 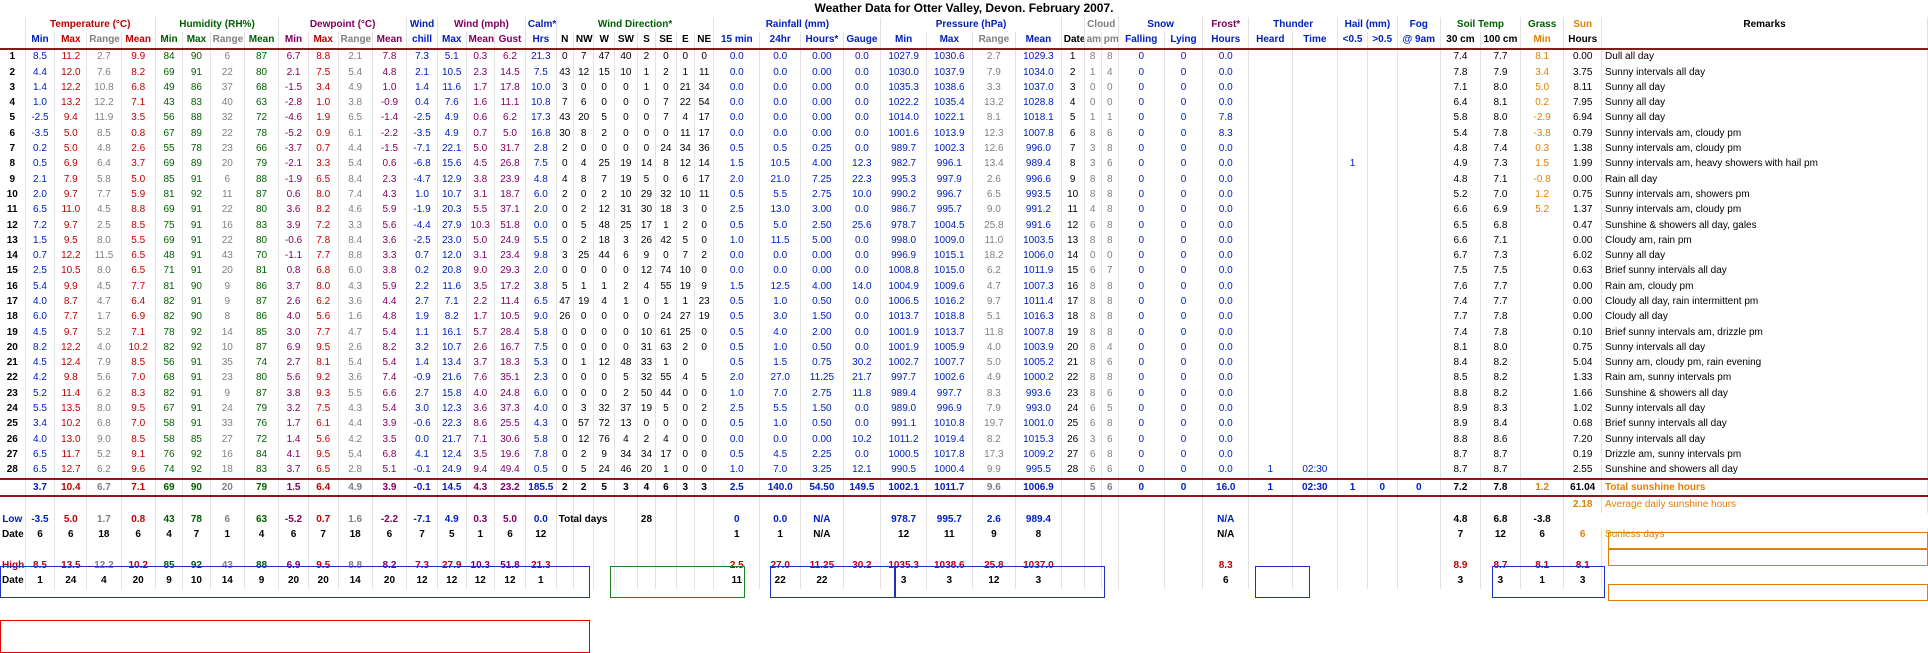 What do you see at coordinates (584, 72) in the screenshot?
I see `data-cell: 12` at bounding box center [584, 72].